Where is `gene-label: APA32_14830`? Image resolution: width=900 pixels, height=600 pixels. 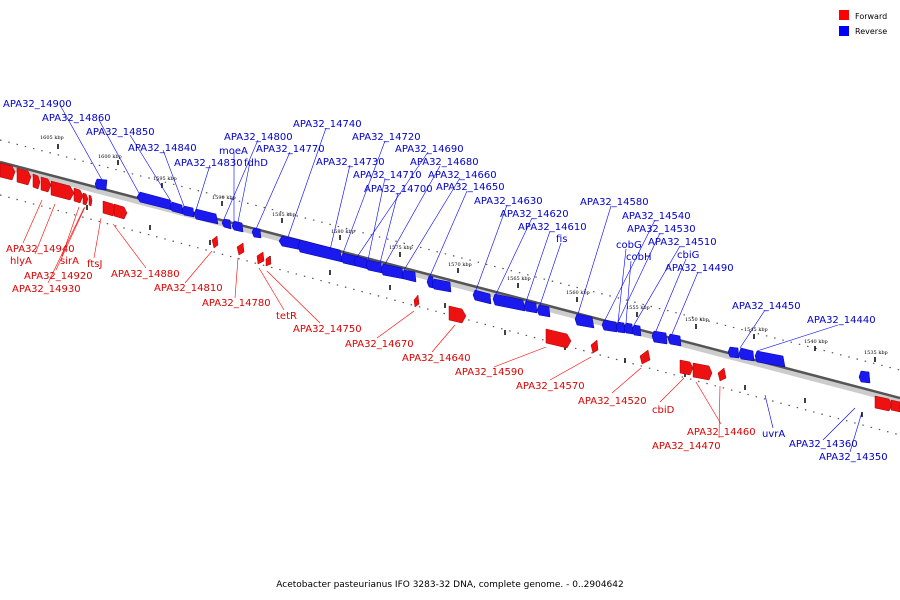
gene-label: APA32_14830 is located at coordinates (208, 163).